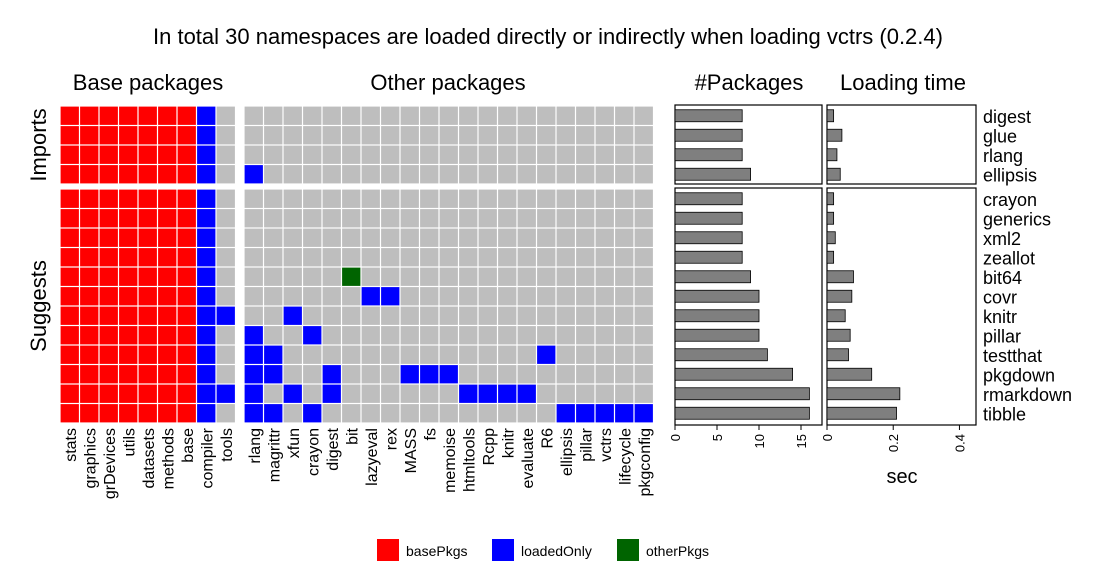  What do you see at coordinates (351, 315) in the screenshot?
I see `heat-cell-knitr-bit` at bounding box center [351, 315].